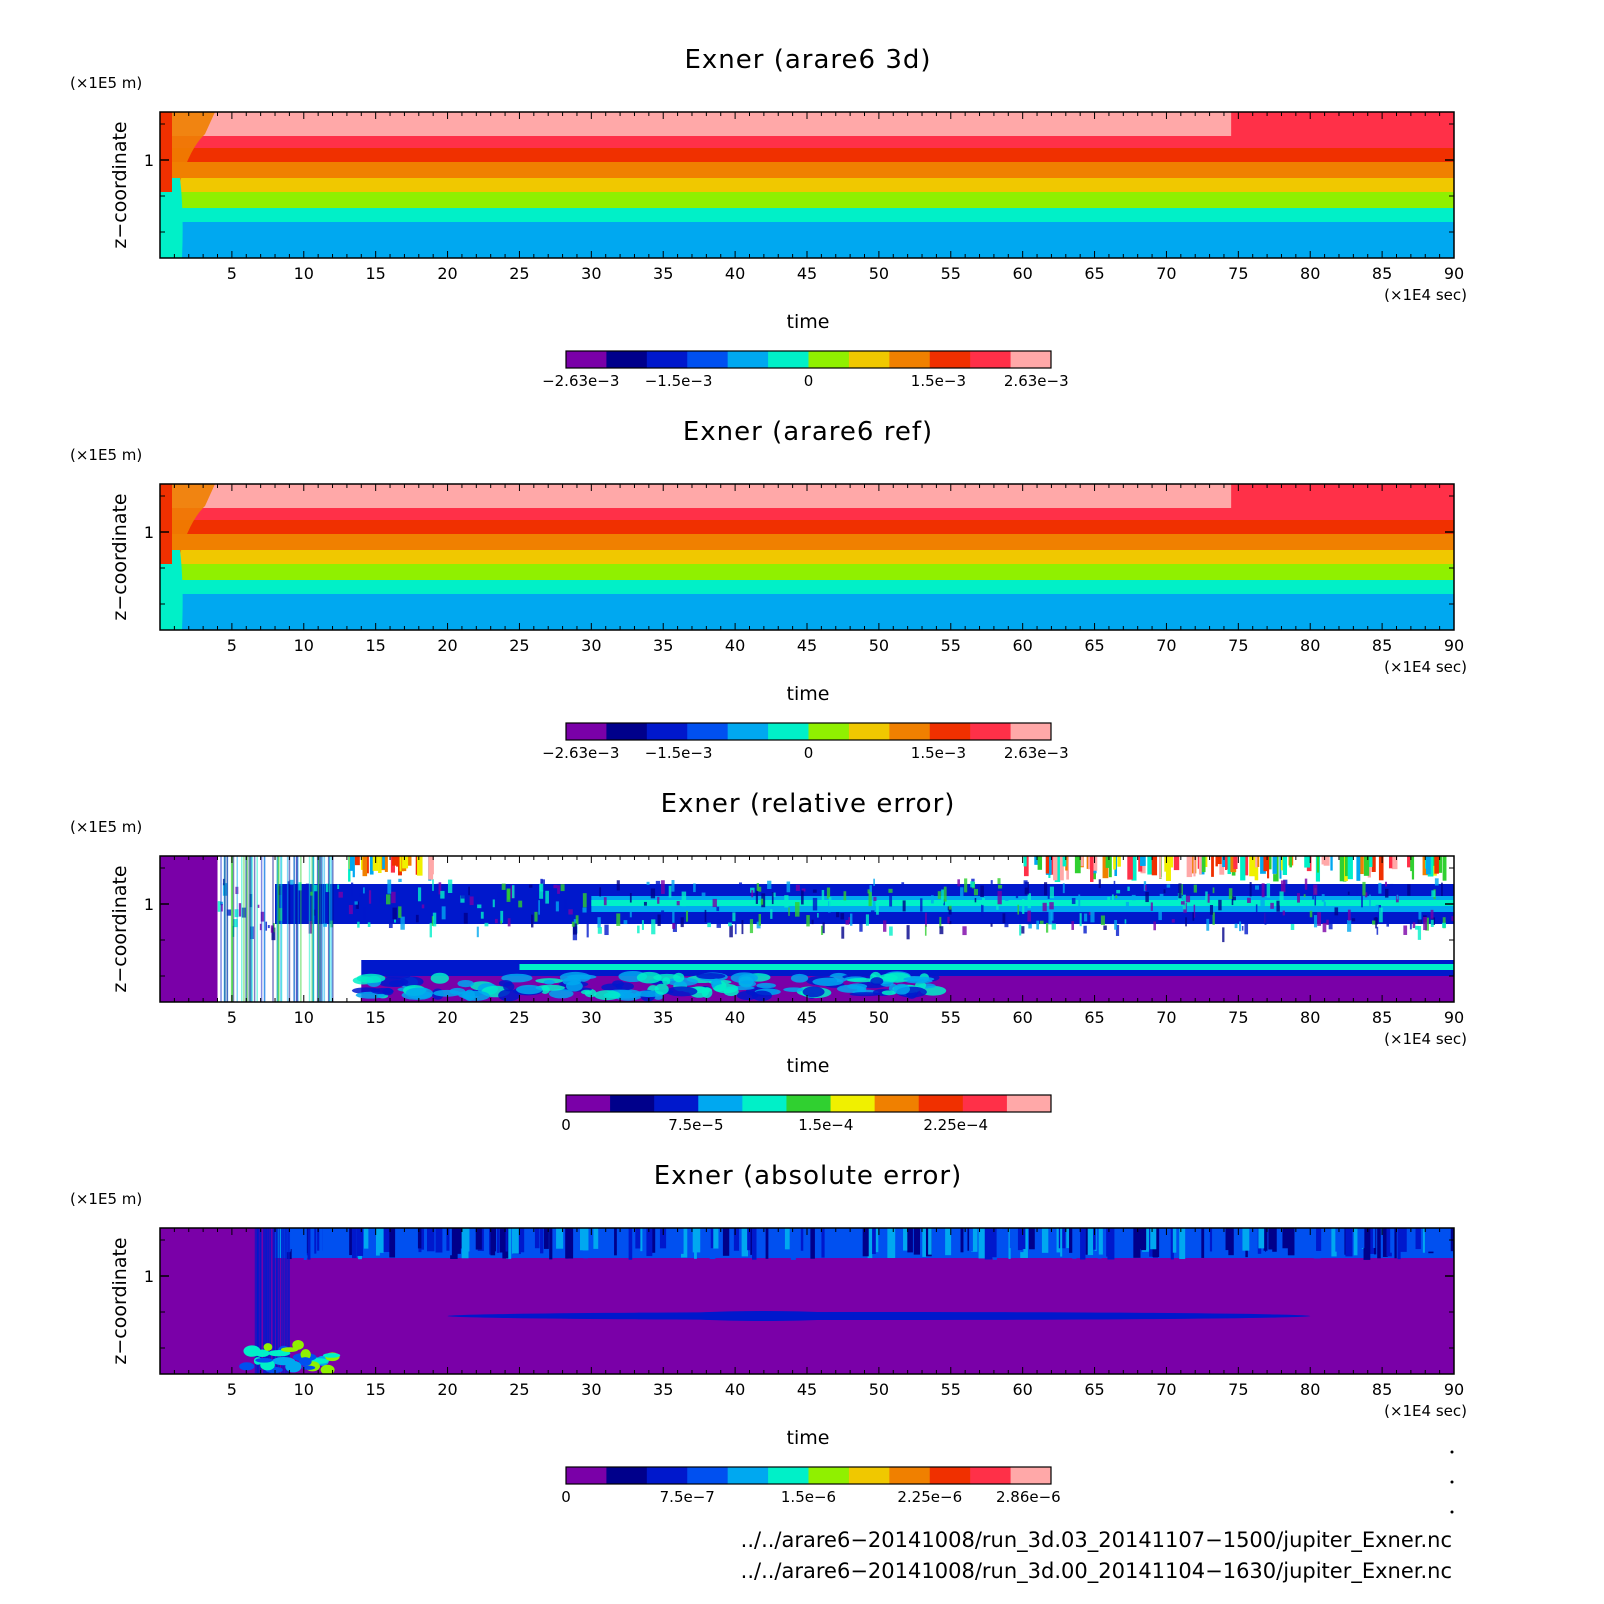  What do you see at coordinates (106, 1199) in the screenshot?
I see `y-axis-unit: (×1E5 m)` at bounding box center [106, 1199].